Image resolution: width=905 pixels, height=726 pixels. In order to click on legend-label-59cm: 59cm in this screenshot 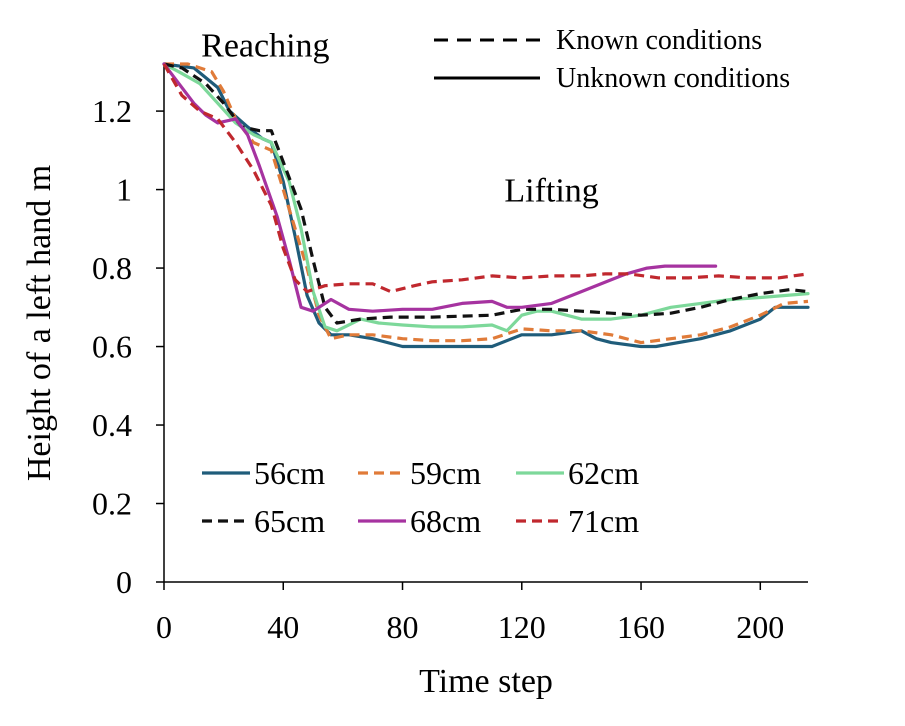, I will do `click(445, 473)`.